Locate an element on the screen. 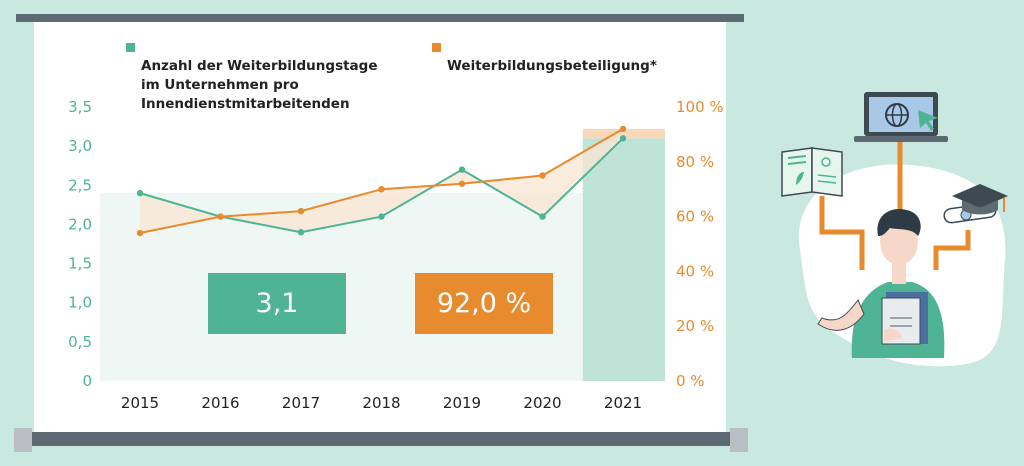 Image resolution: width=1024 pixels, height=466 pixels. x-tick-label: 2018 is located at coordinates (381, 403).